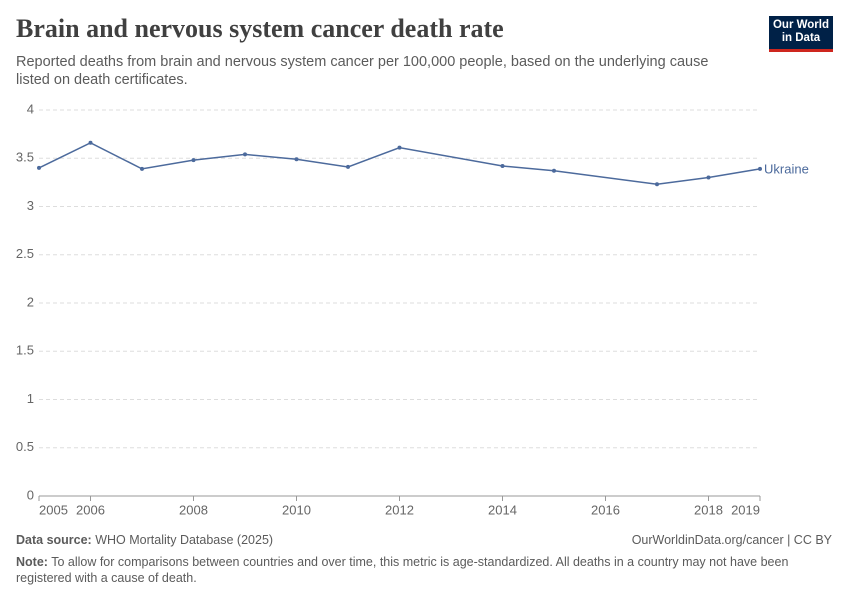  Describe the element at coordinates (25, 446) in the screenshot. I see `y-tick-label: 0.5` at that location.